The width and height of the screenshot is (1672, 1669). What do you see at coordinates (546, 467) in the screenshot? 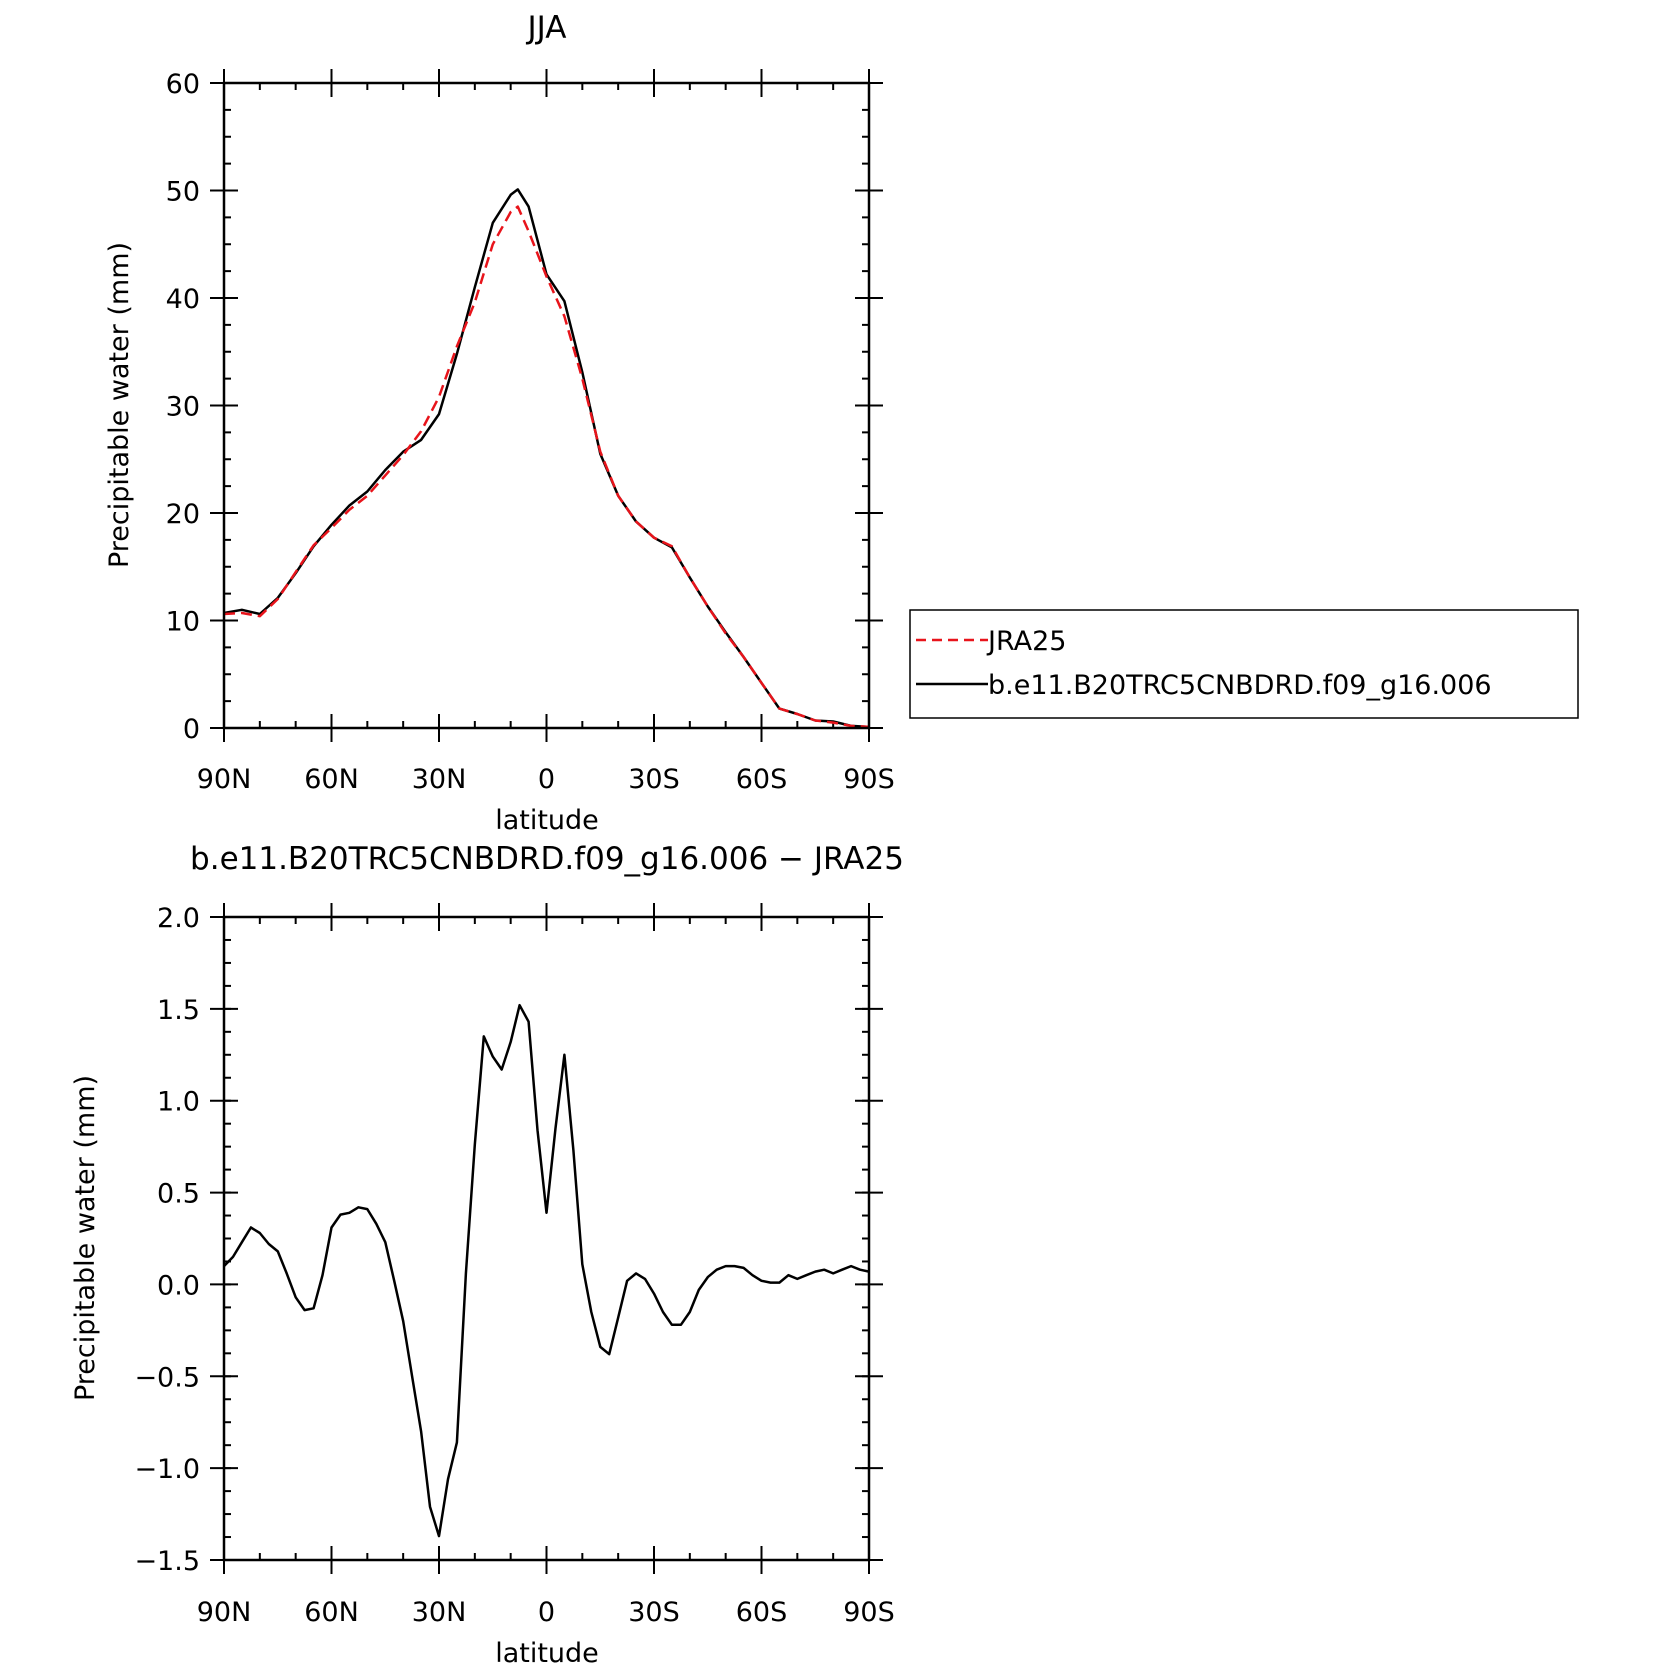
I see `series-line-jra25` at bounding box center [546, 467].